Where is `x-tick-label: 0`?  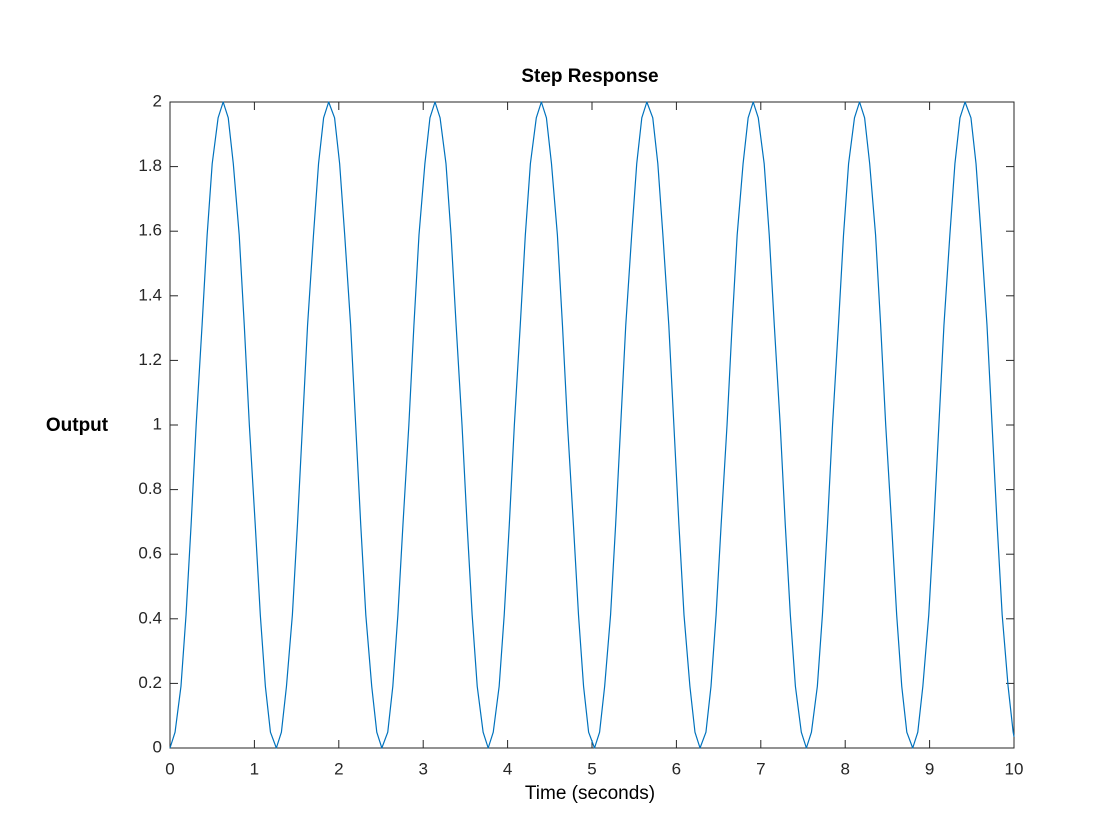 x-tick-label: 0 is located at coordinates (169, 768).